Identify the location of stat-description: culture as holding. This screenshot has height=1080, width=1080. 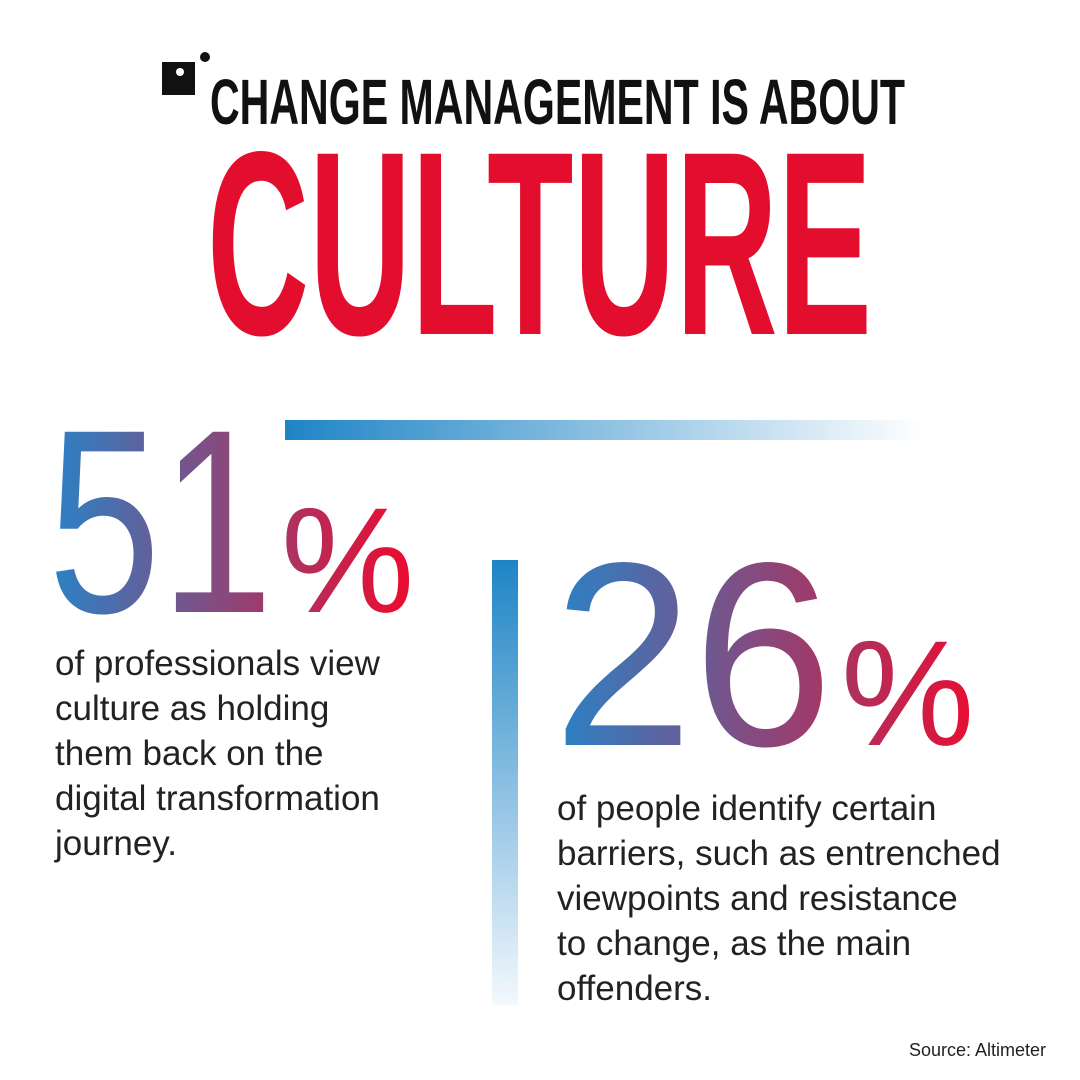
(192, 708).